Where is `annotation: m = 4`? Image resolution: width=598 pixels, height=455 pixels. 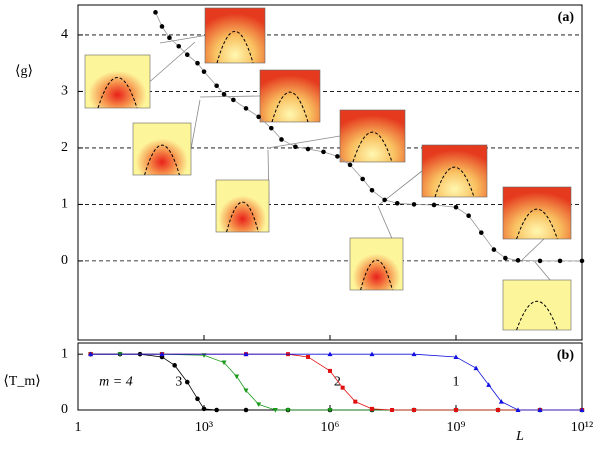
annotation: m = 4 is located at coordinates (116, 381).